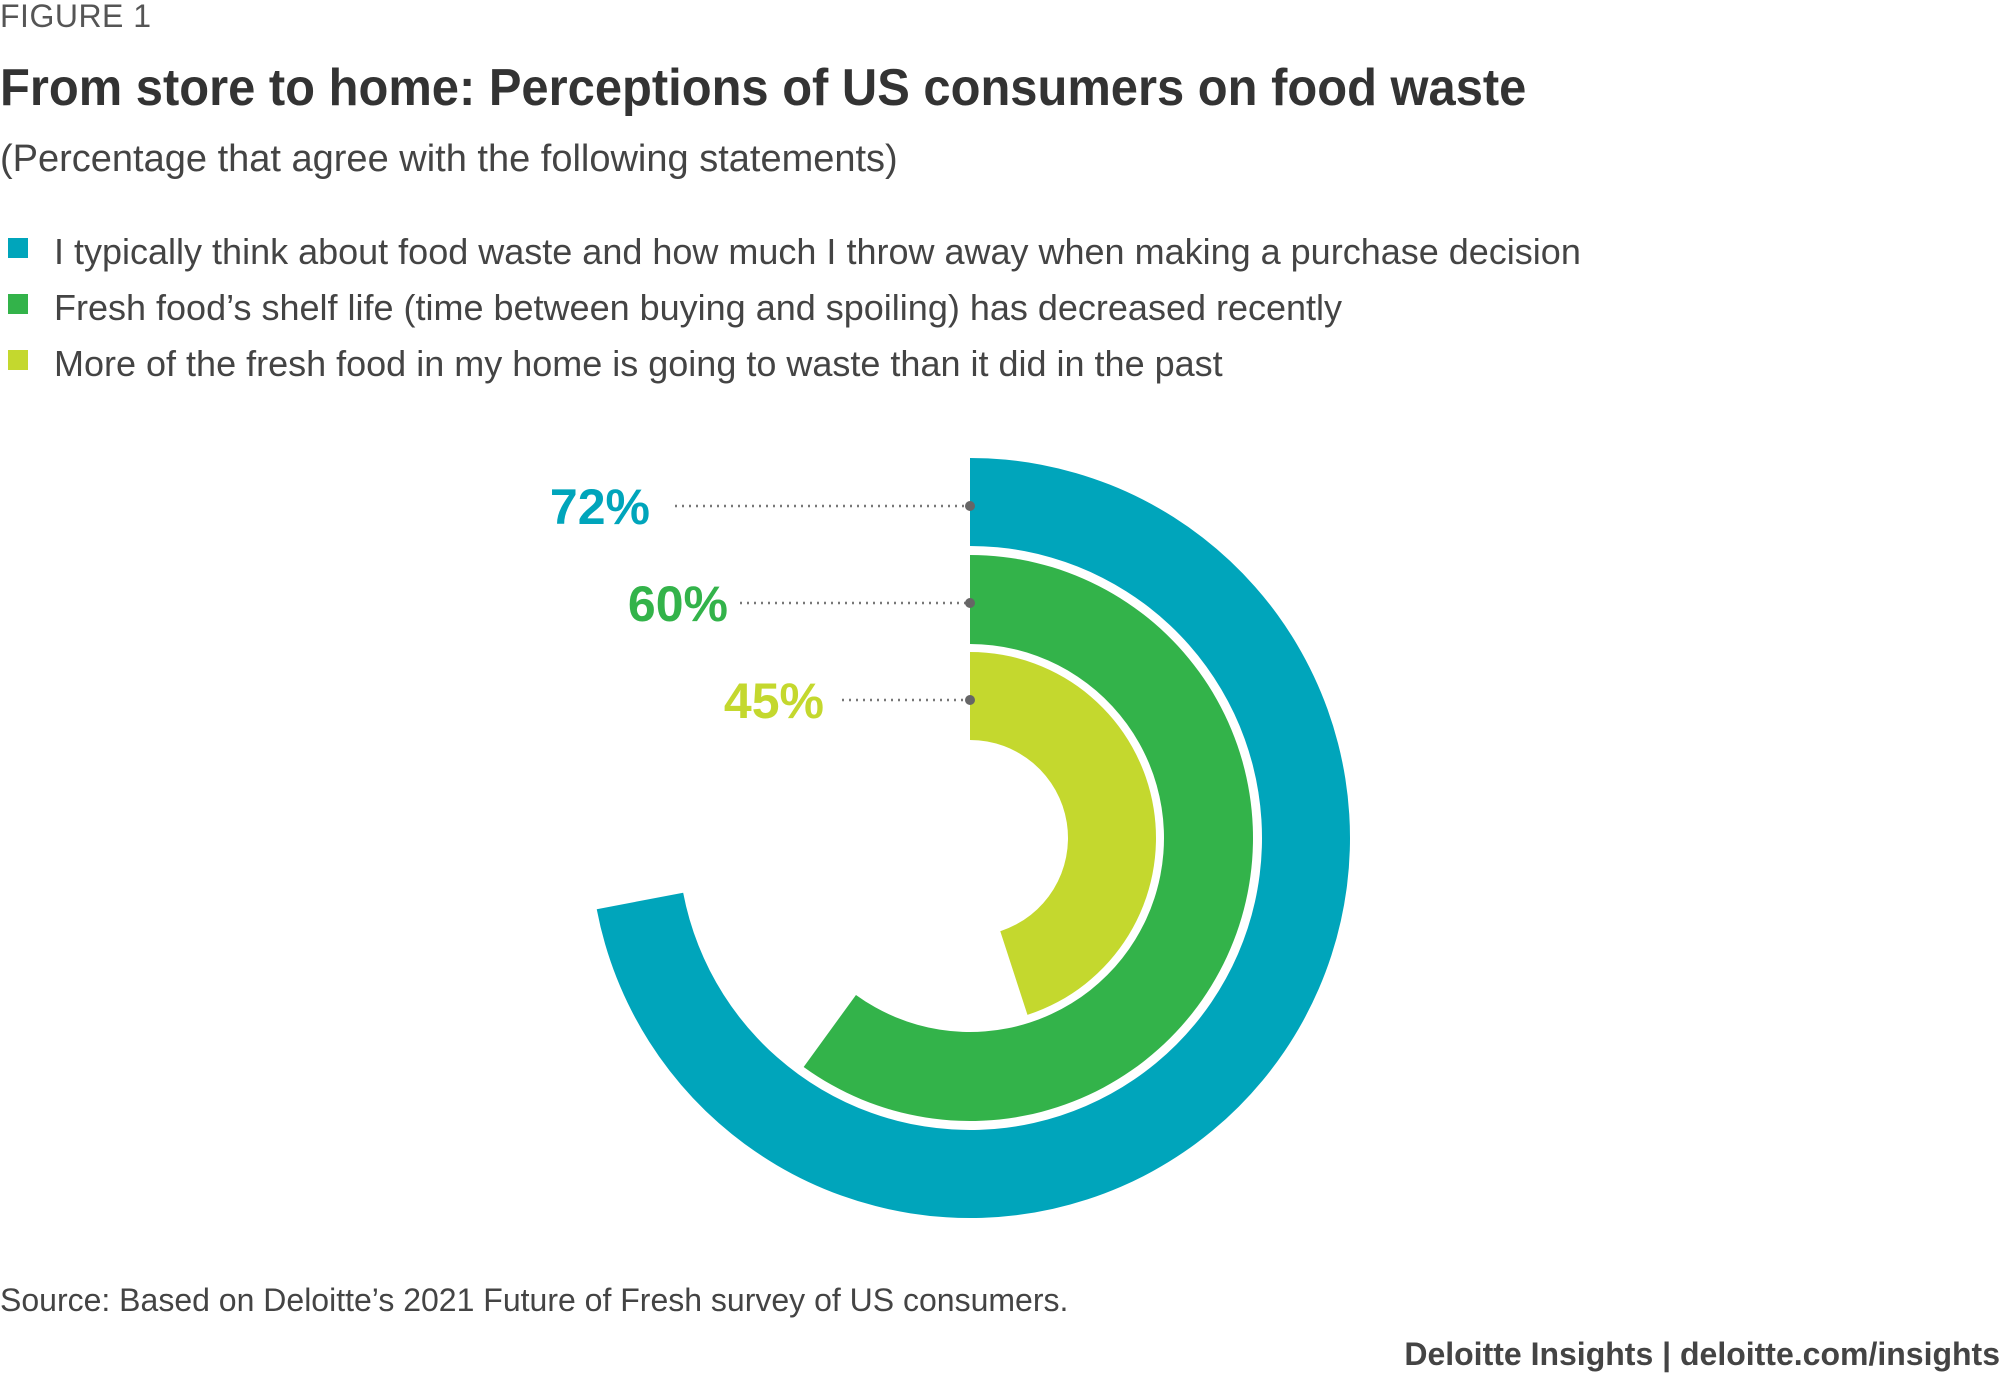 The width and height of the screenshot is (2000, 1384). Describe the element at coordinates (774, 701) in the screenshot. I see `value-label-3: 45%` at that location.